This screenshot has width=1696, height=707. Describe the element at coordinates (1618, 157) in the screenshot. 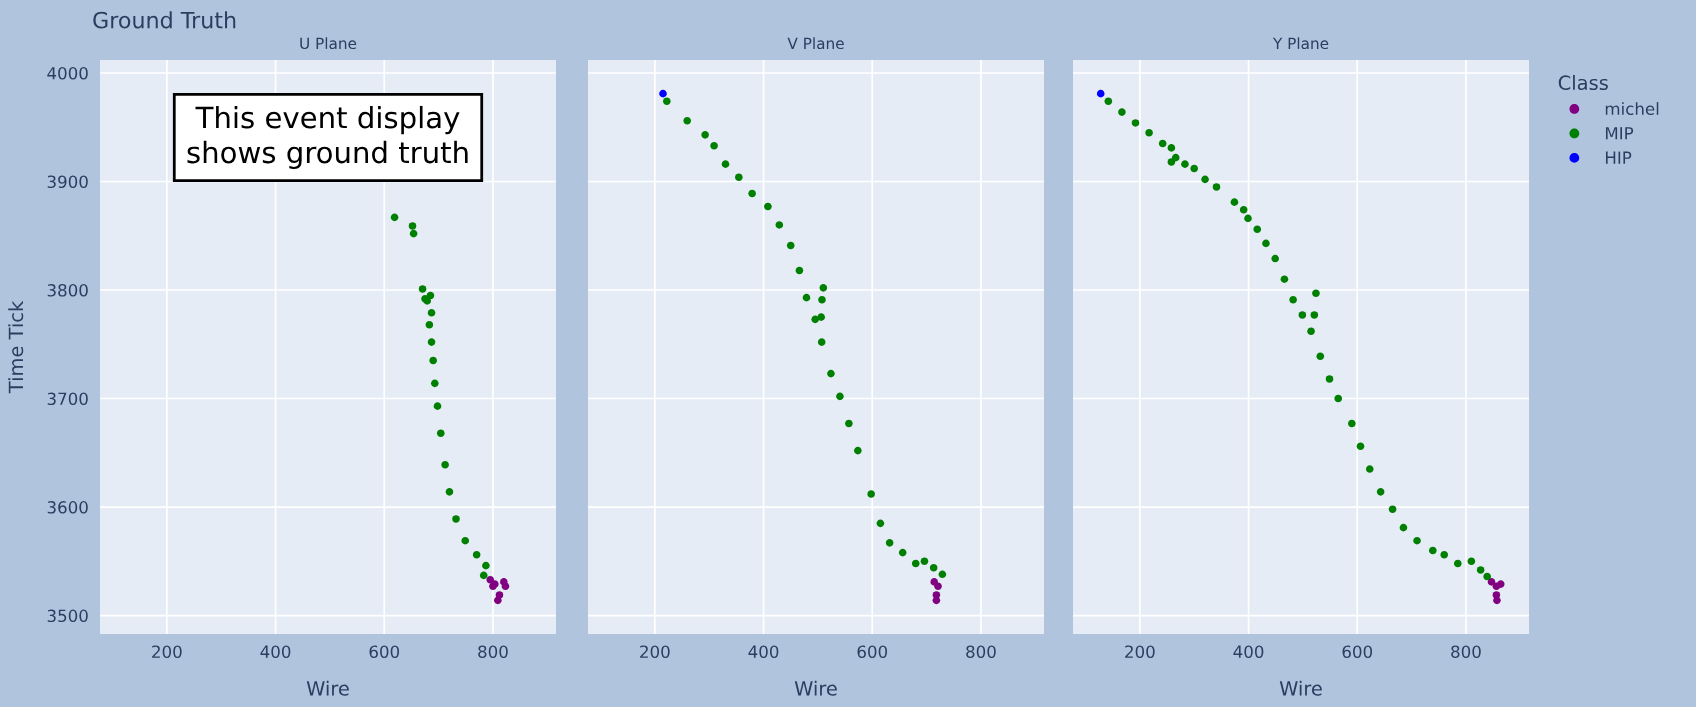

I see `legend-label: HIP` at that location.